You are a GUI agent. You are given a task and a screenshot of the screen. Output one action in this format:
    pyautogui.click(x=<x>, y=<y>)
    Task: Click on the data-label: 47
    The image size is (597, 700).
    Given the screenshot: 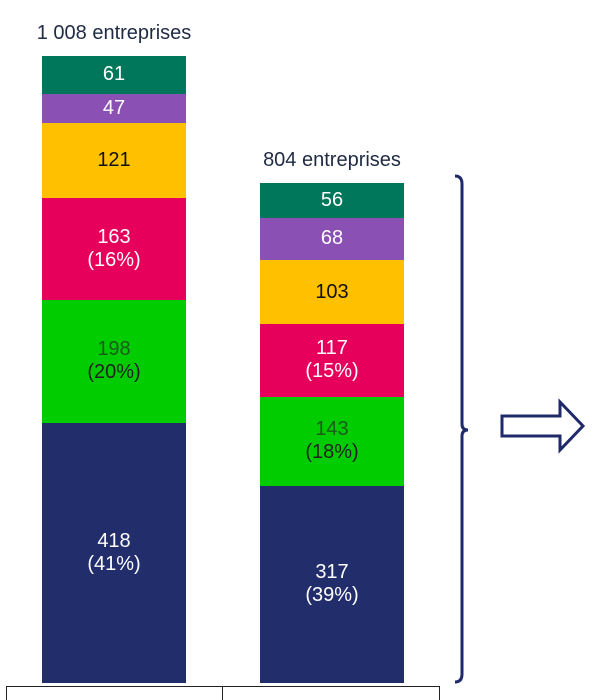 What is the action you would take?
    pyautogui.click(x=114, y=108)
    